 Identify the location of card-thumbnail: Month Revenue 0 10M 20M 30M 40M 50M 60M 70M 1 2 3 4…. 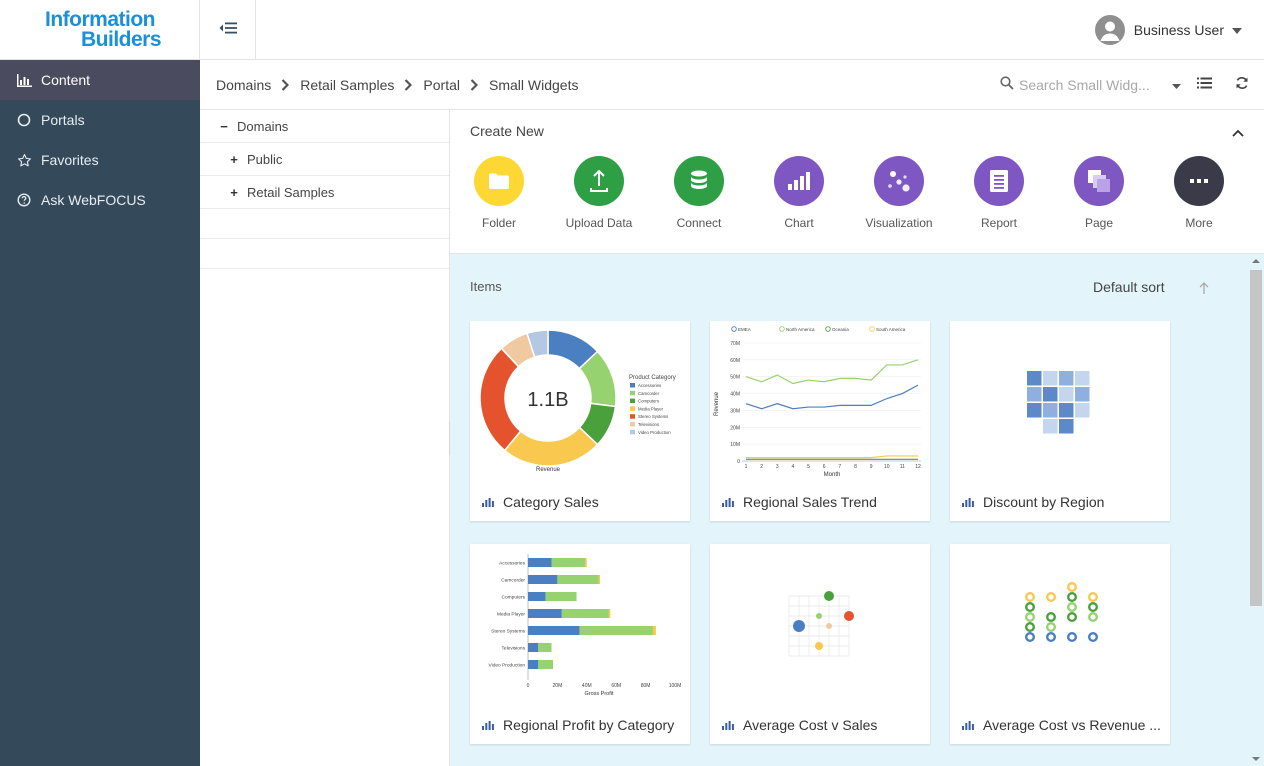
(820, 401).